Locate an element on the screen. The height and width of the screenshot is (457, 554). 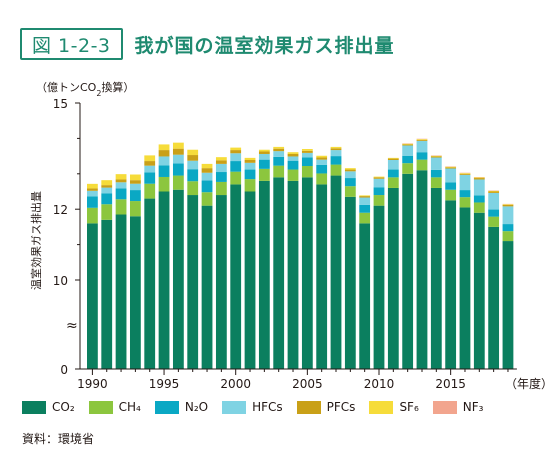
bar-2018-ch4 is located at coordinates (494, 221).